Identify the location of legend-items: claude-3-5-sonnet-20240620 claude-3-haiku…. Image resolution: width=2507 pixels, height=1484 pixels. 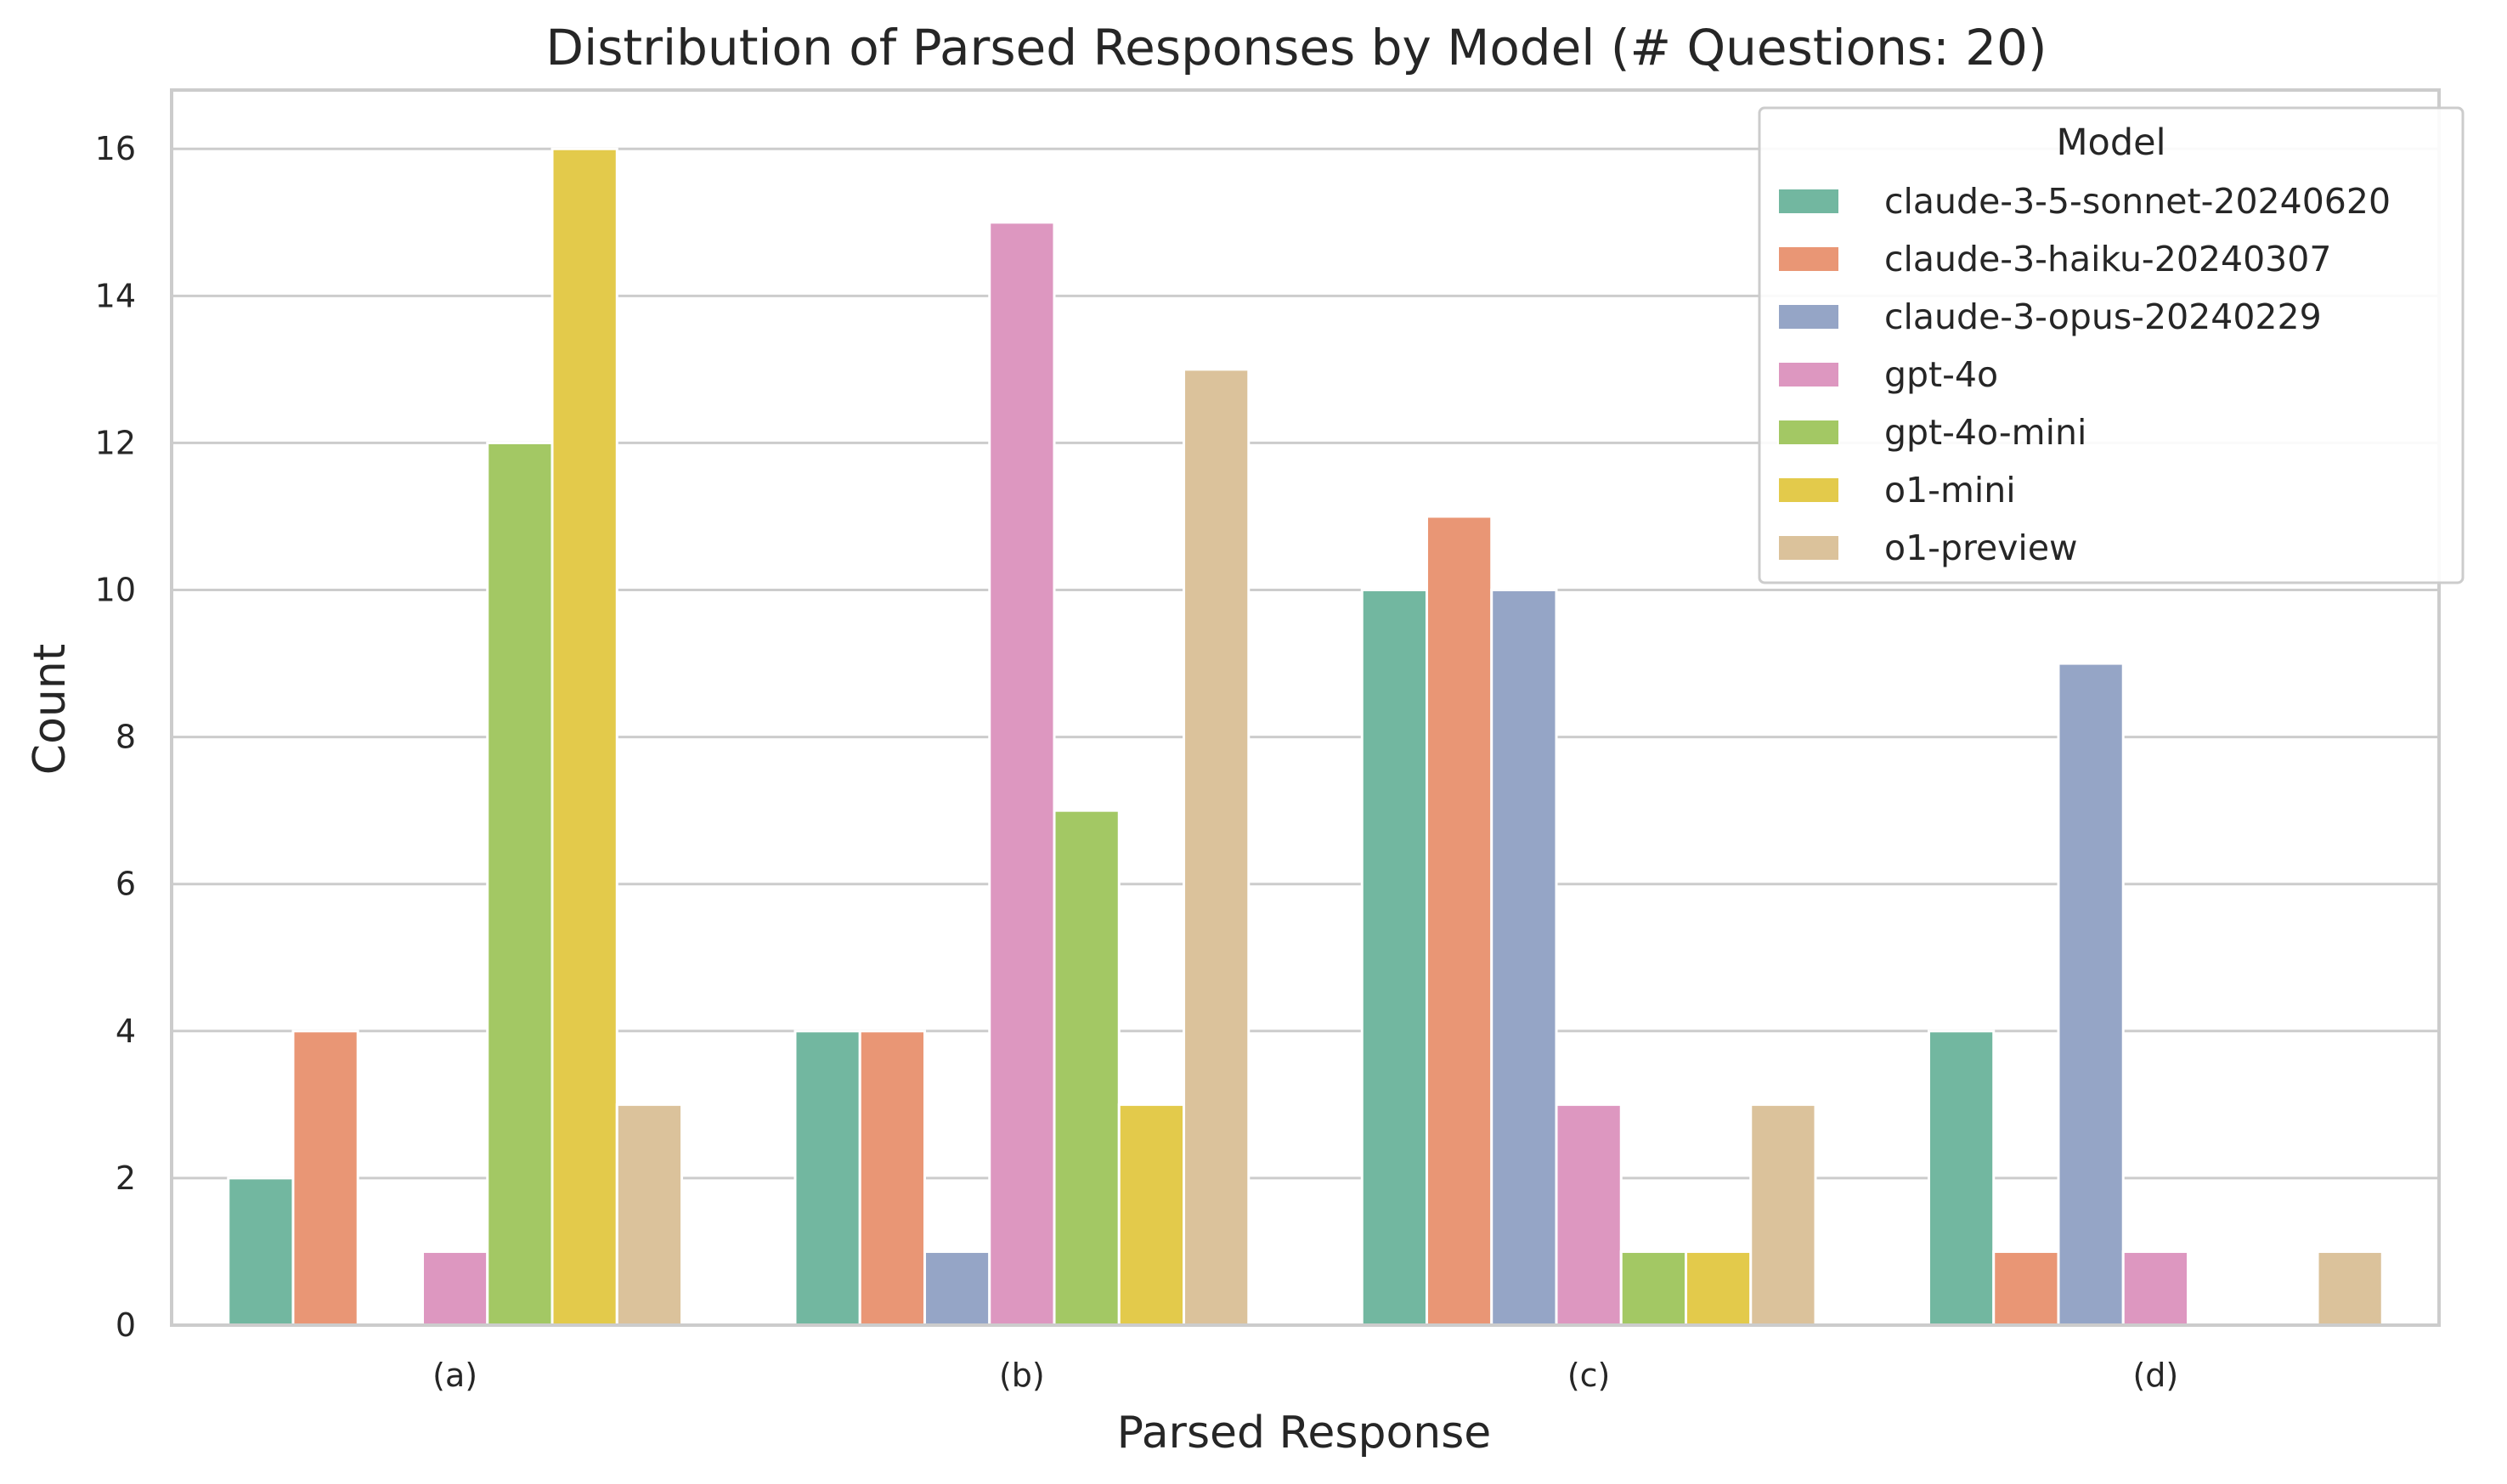
(2084, 374).